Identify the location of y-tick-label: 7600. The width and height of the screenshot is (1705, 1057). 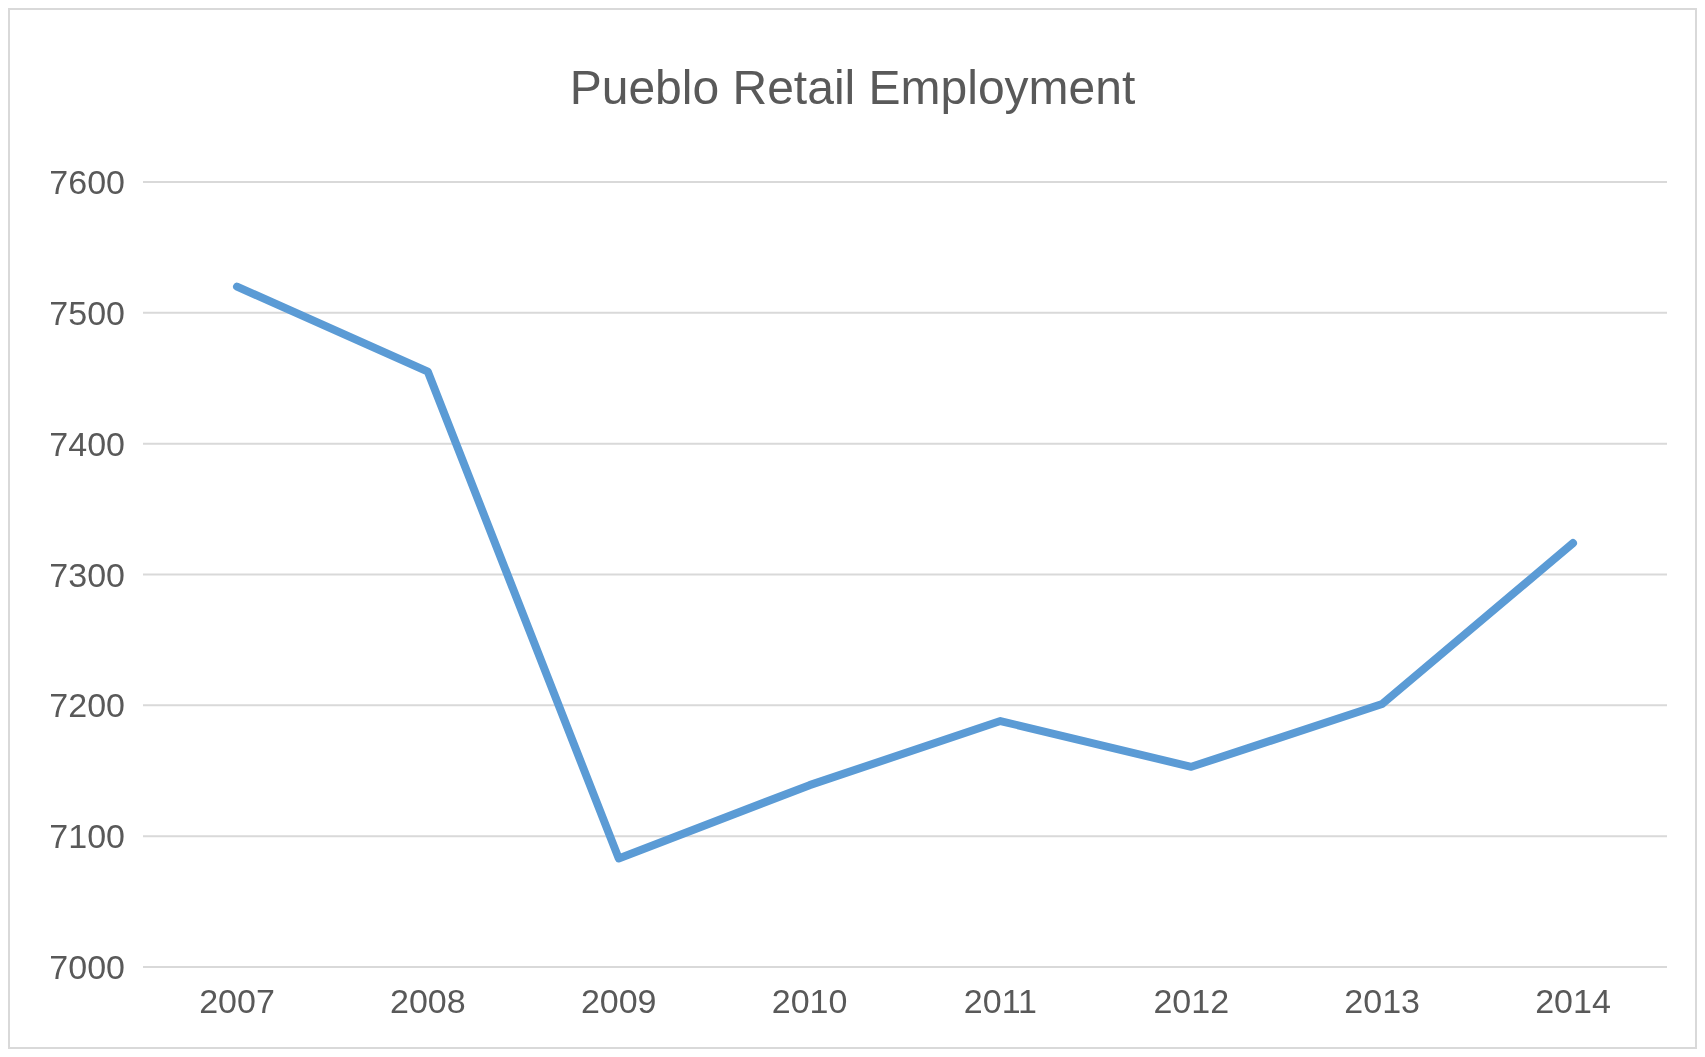
(87, 182).